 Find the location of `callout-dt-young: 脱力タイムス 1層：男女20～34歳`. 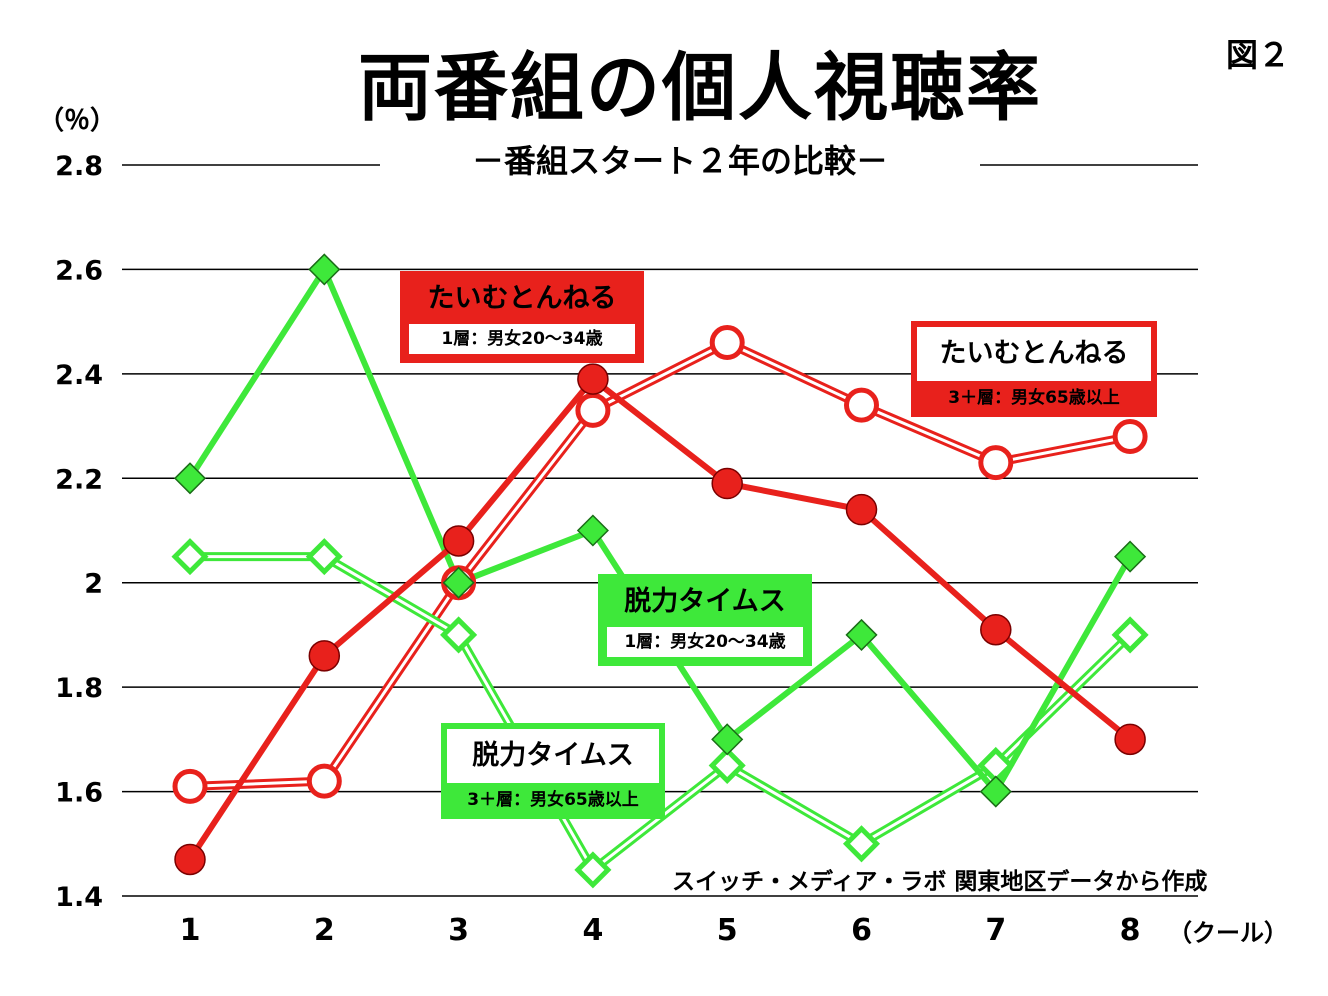

callout-dt-young: 脱力タイムス 1層：男女20～34歳 is located at coordinates (705, 620).